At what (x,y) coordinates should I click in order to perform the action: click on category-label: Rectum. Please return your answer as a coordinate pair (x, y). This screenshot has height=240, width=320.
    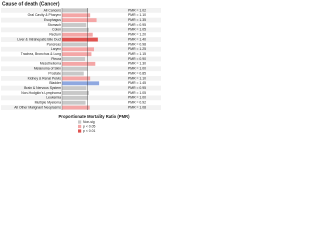
    Looking at the image, I should click on (55, 35).